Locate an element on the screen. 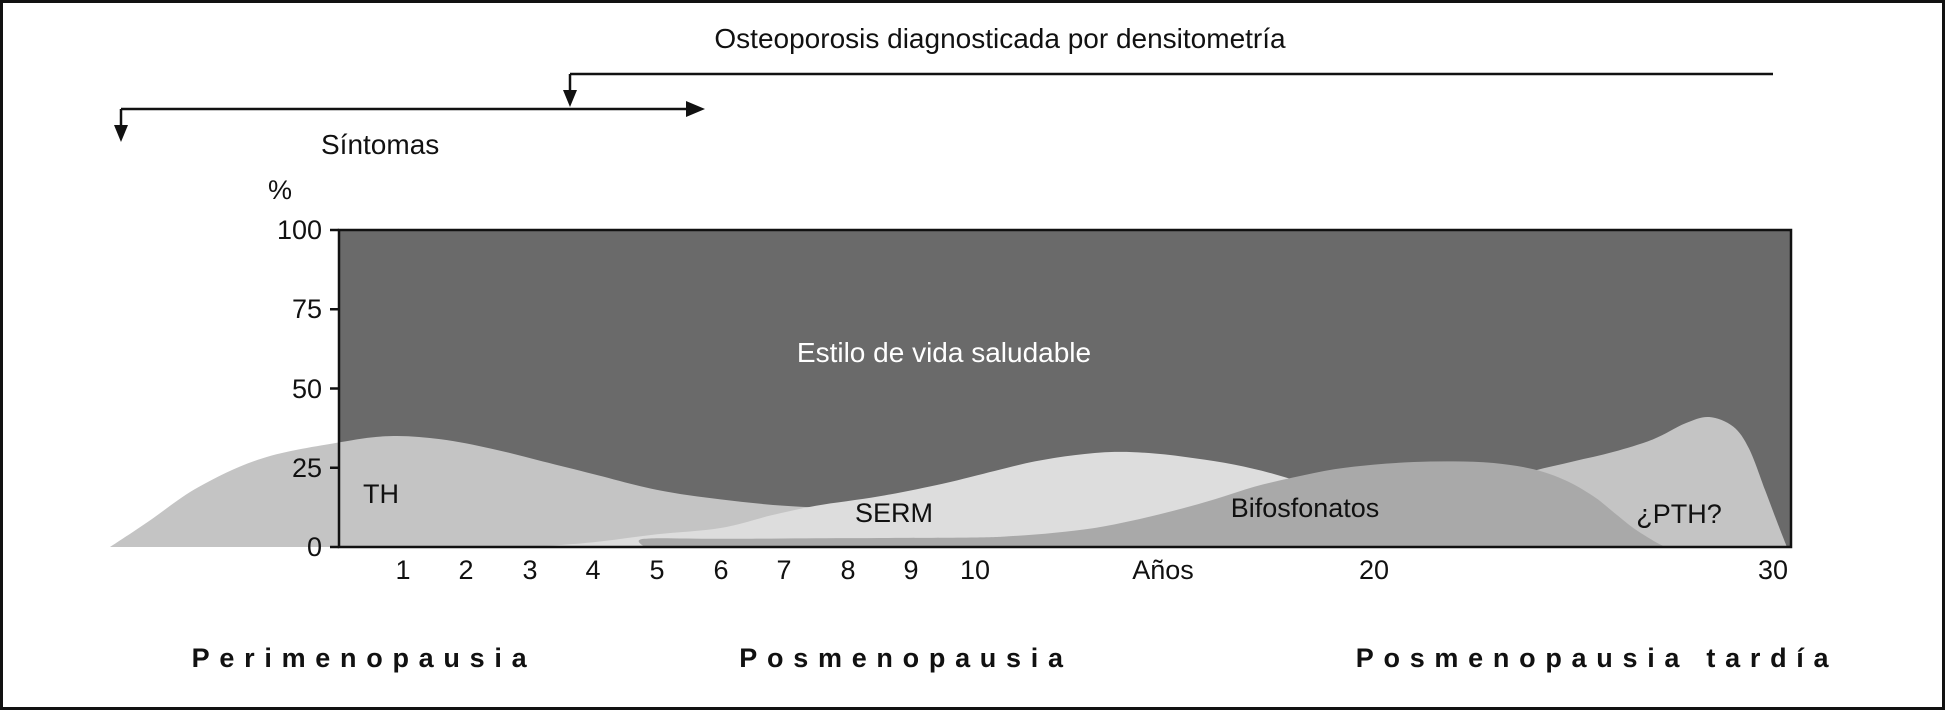 Image resolution: width=1945 pixels, height=710 pixels. densitometry-down-arrowhead is located at coordinates (570, 98).